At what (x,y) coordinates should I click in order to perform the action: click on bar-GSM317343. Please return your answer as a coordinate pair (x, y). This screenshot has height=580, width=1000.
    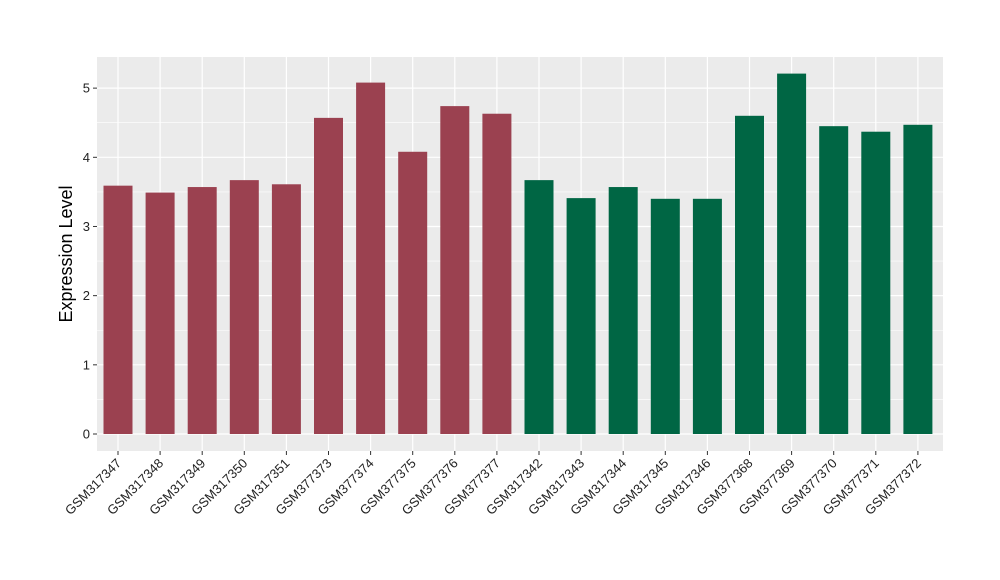
    Looking at the image, I should click on (581, 316).